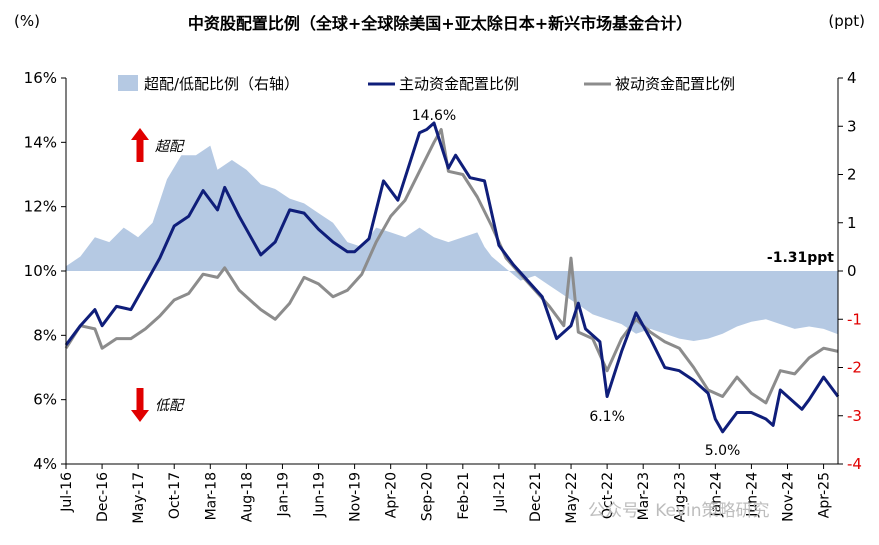 Image resolution: width=879 pixels, height=545 pixels. What do you see at coordinates (221, 84) in the screenshot?
I see `legend-label-area: 超配/低配比例（右轴）` at bounding box center [221, 84].